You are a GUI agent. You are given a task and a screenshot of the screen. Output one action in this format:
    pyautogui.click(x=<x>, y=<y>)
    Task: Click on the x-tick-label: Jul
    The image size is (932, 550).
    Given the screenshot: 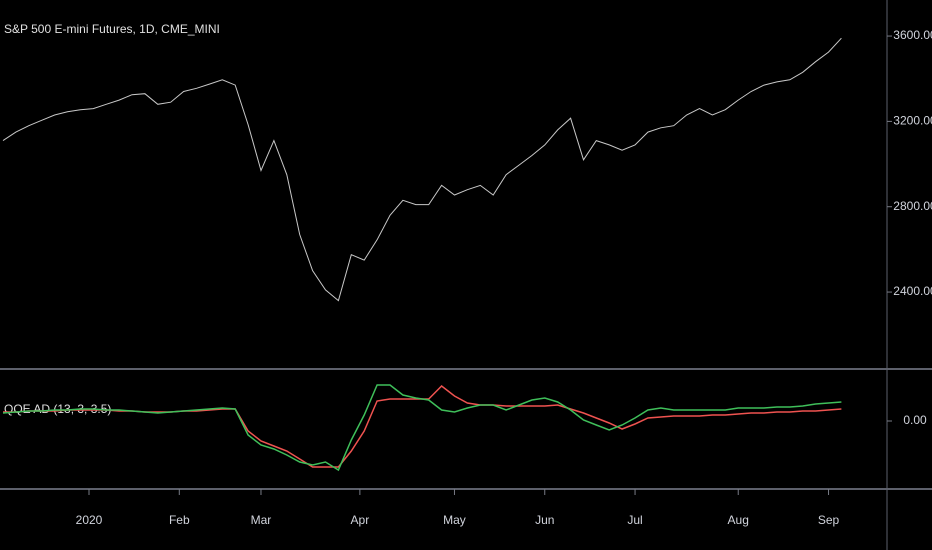 What is the action you would take?
    pyautogui.click(x=634, y=520)
    